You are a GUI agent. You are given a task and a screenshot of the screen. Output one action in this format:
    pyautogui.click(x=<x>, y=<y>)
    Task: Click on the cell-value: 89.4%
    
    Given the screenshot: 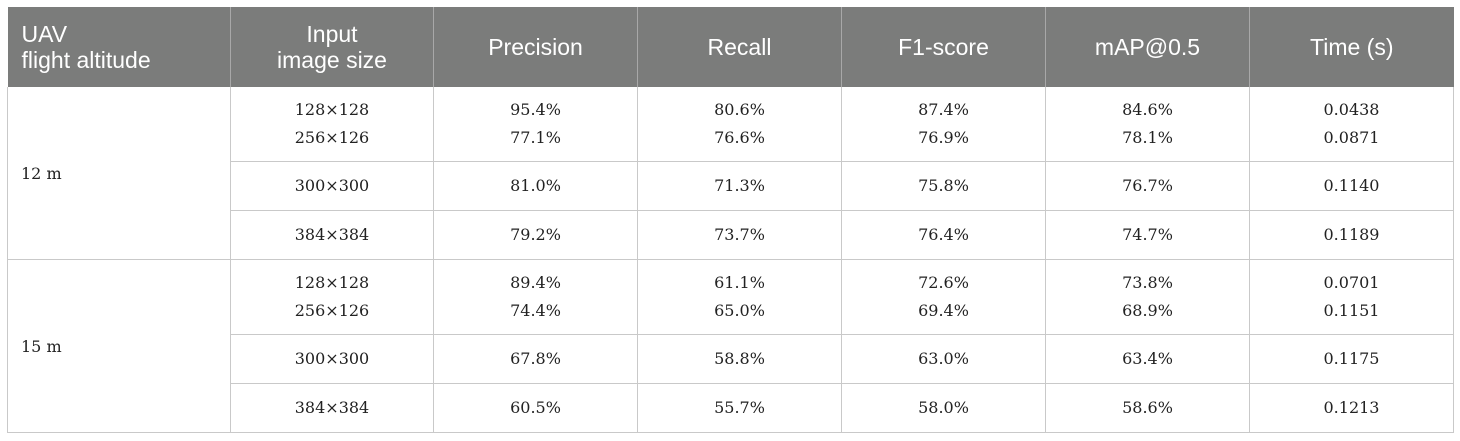 What is the action you would take?
    pyautogui.click(x=535, y=282)
    